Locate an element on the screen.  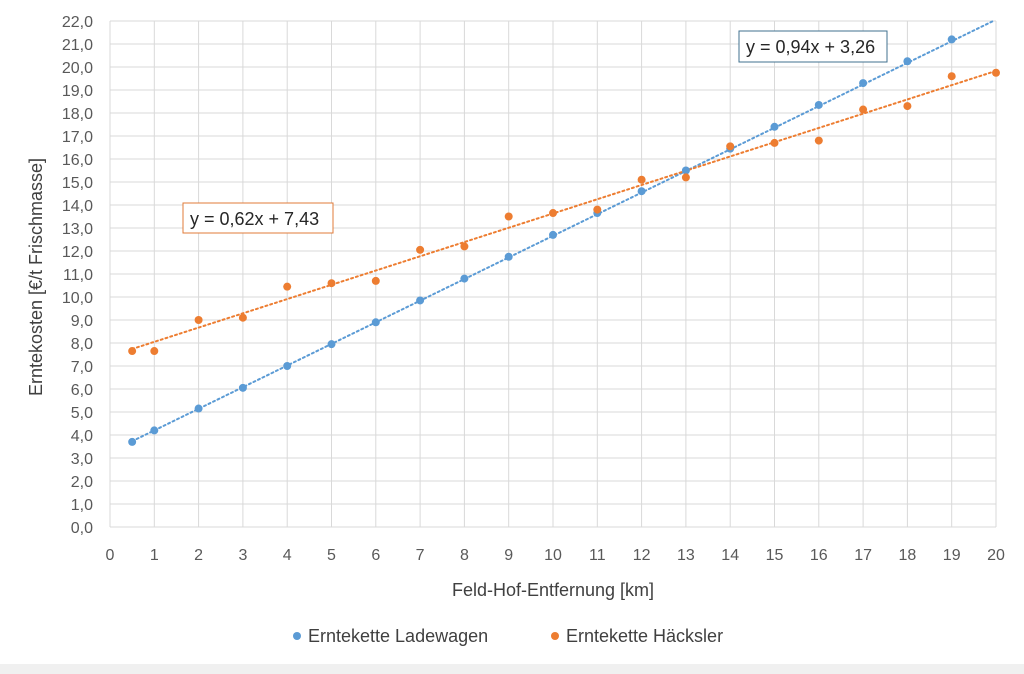
x-tick-label: 15 is located at coordinates (775, 555).